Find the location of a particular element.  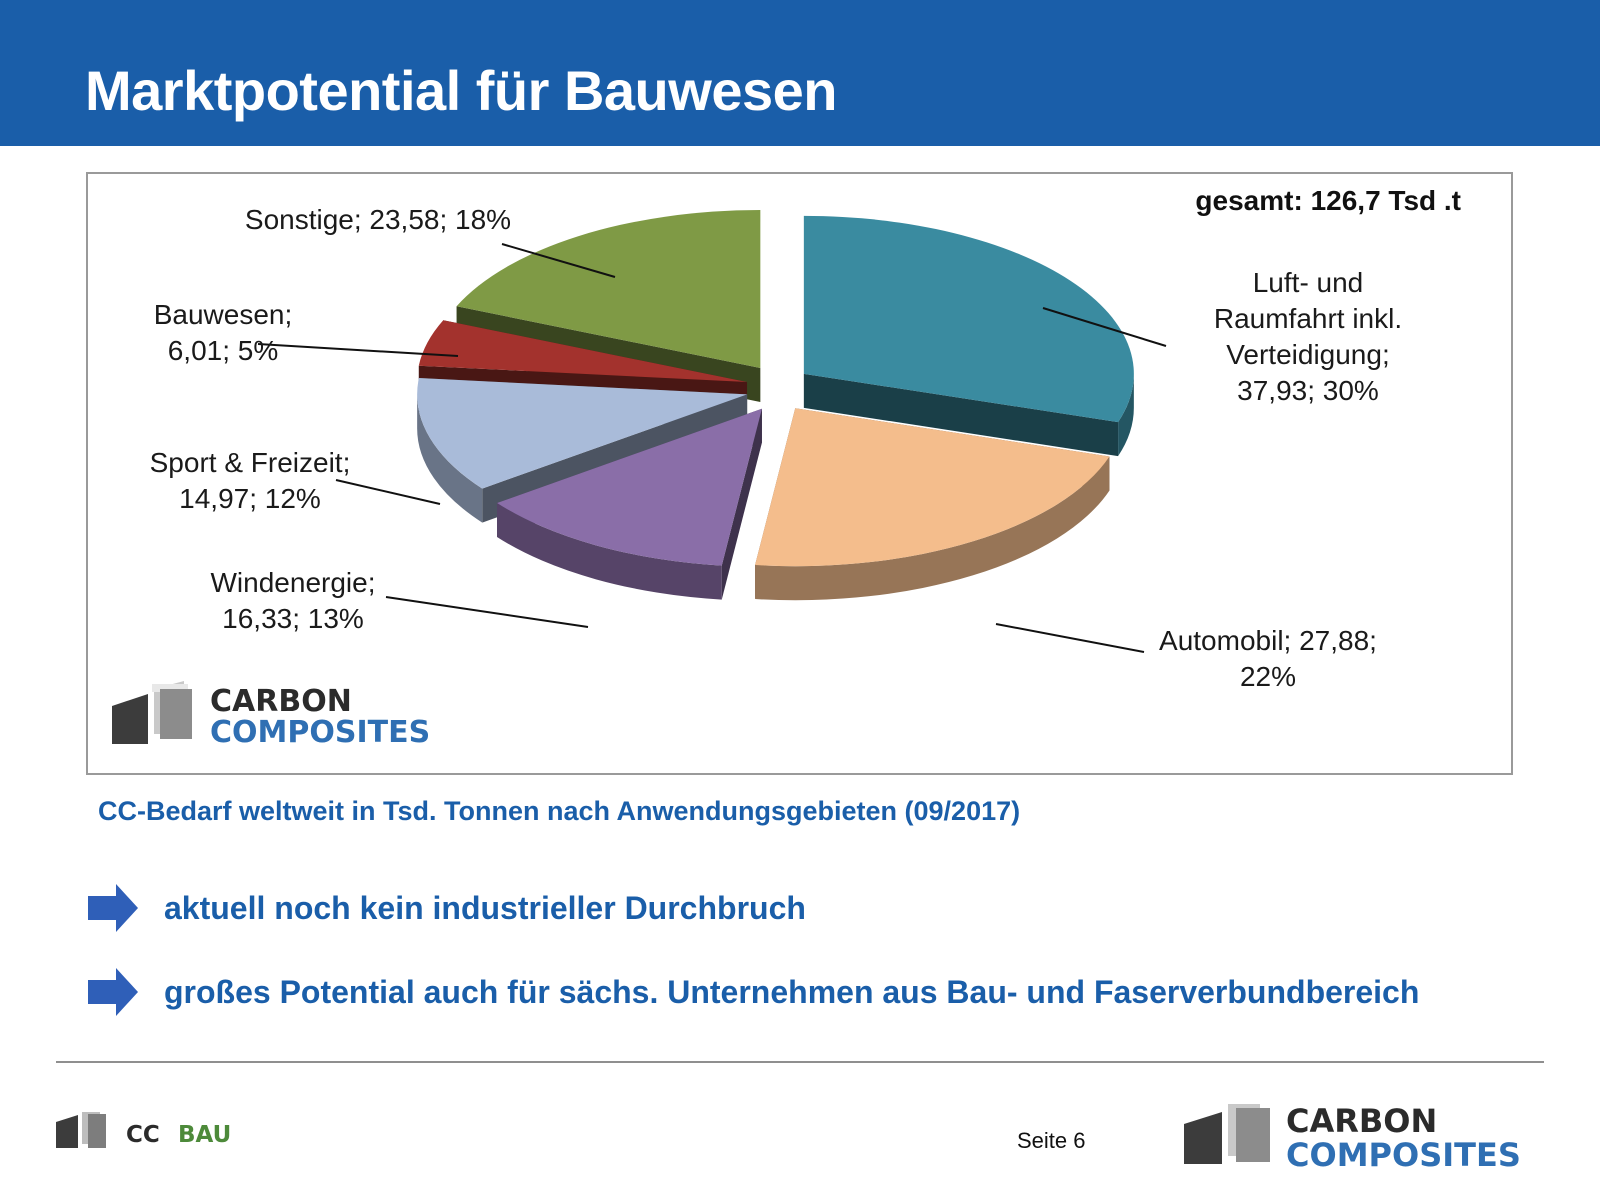

carbon-composites-footer-logo: CARBON COMPOSITES is located at coordinates (1352, 1136).